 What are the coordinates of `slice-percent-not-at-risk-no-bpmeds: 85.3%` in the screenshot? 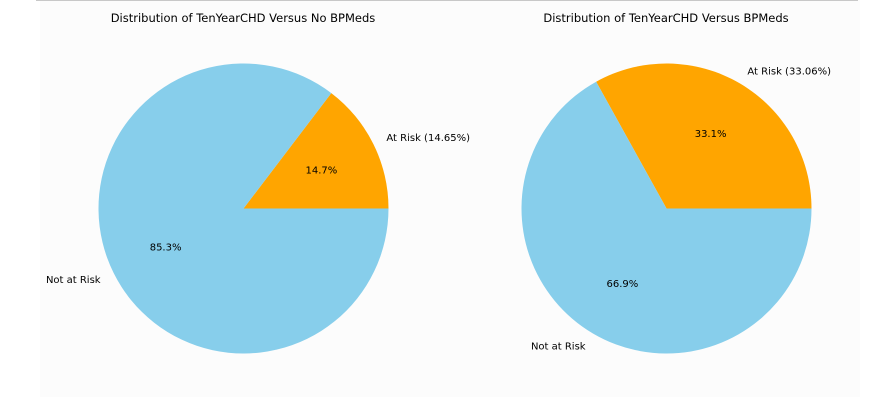 It's located at (166, 248).